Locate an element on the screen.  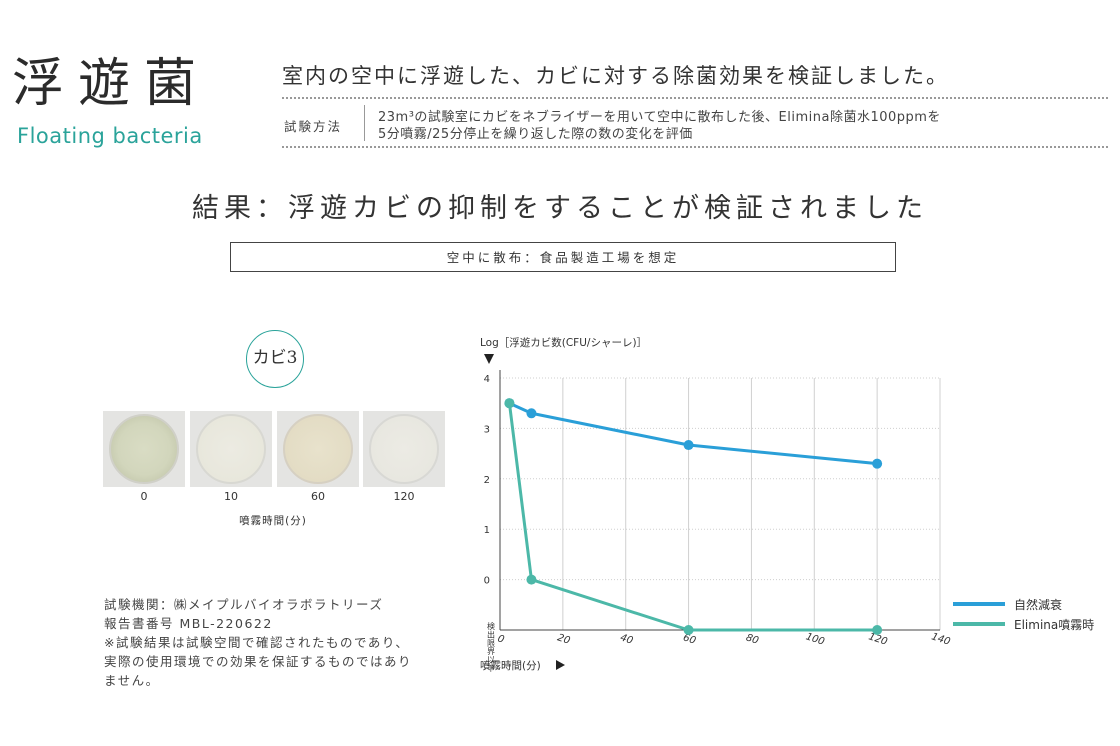
info-lab: 試験機関：㈱メイプルバイオラボラトリーズ is located at coordinates (244, 604).